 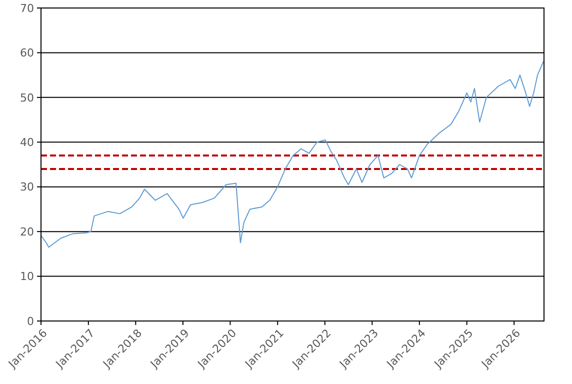 I want to click on y-tick-label: 60, so click(x=27, y=53).